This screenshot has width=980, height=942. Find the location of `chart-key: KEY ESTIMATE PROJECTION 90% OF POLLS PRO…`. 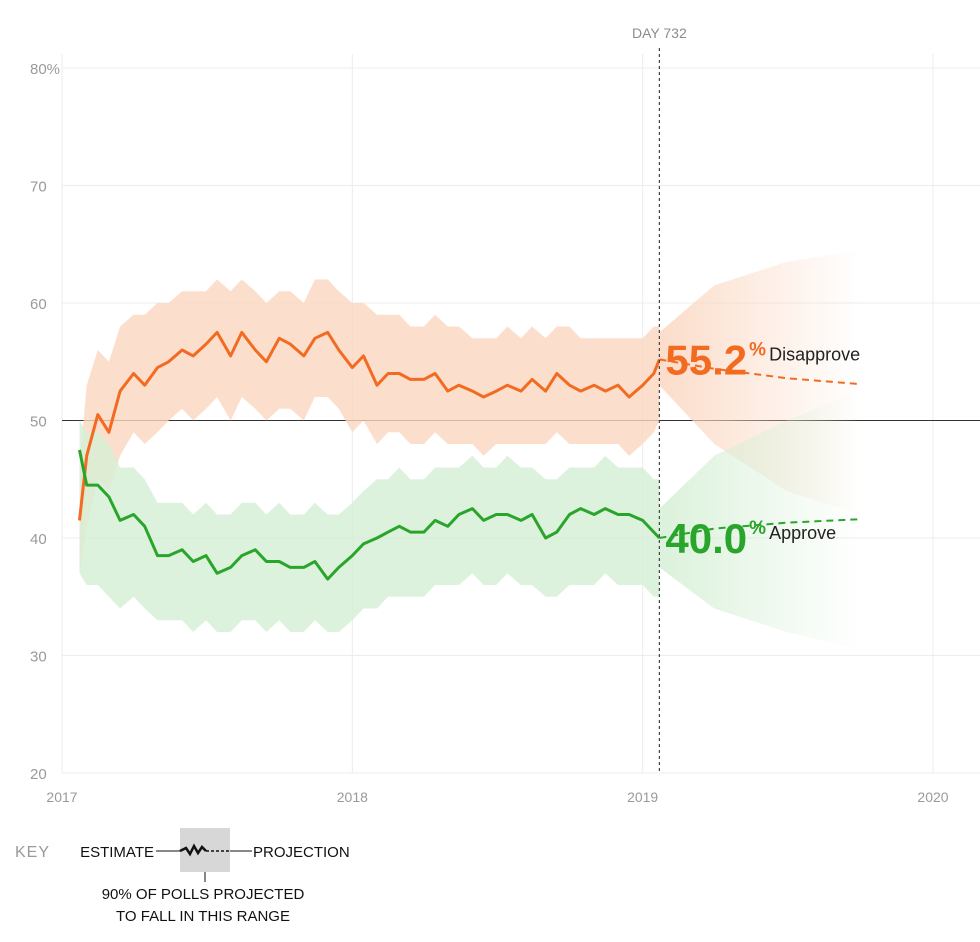

chart-key: KEY ESTIMATE PROJECTION 90% OF POLLS PRO… is located at coordinates (182, 876).